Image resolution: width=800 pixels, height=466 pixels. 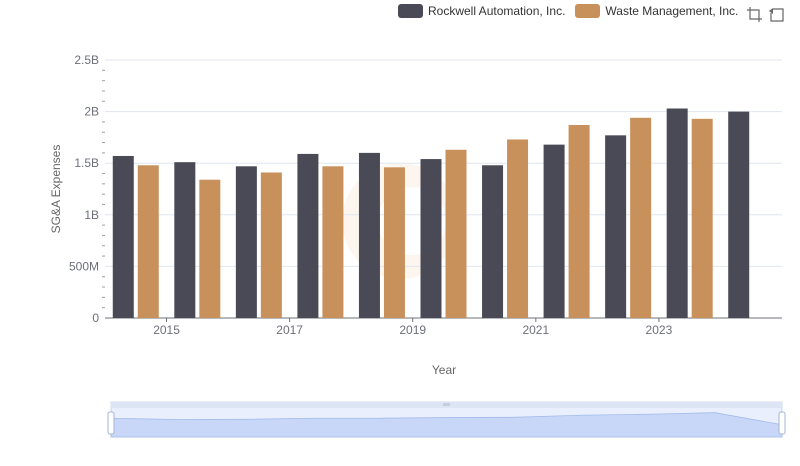 What do you see at coordinates (210, 248) in the screenshot?
I see `bar-waste-management-2015` at bounding box center [210, 248].